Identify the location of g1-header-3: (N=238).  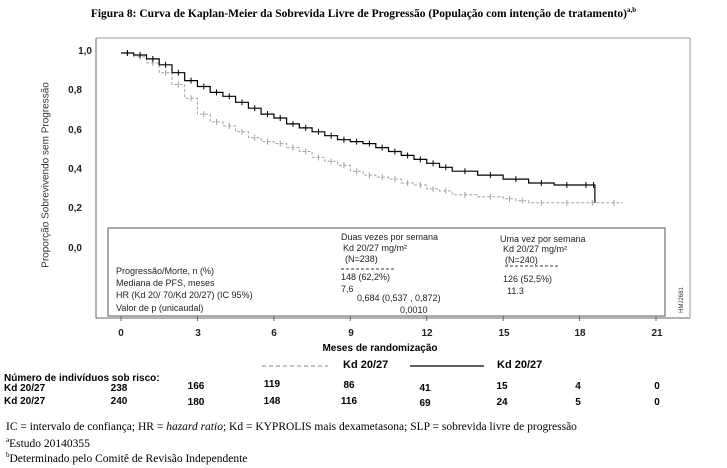
(361, 259).